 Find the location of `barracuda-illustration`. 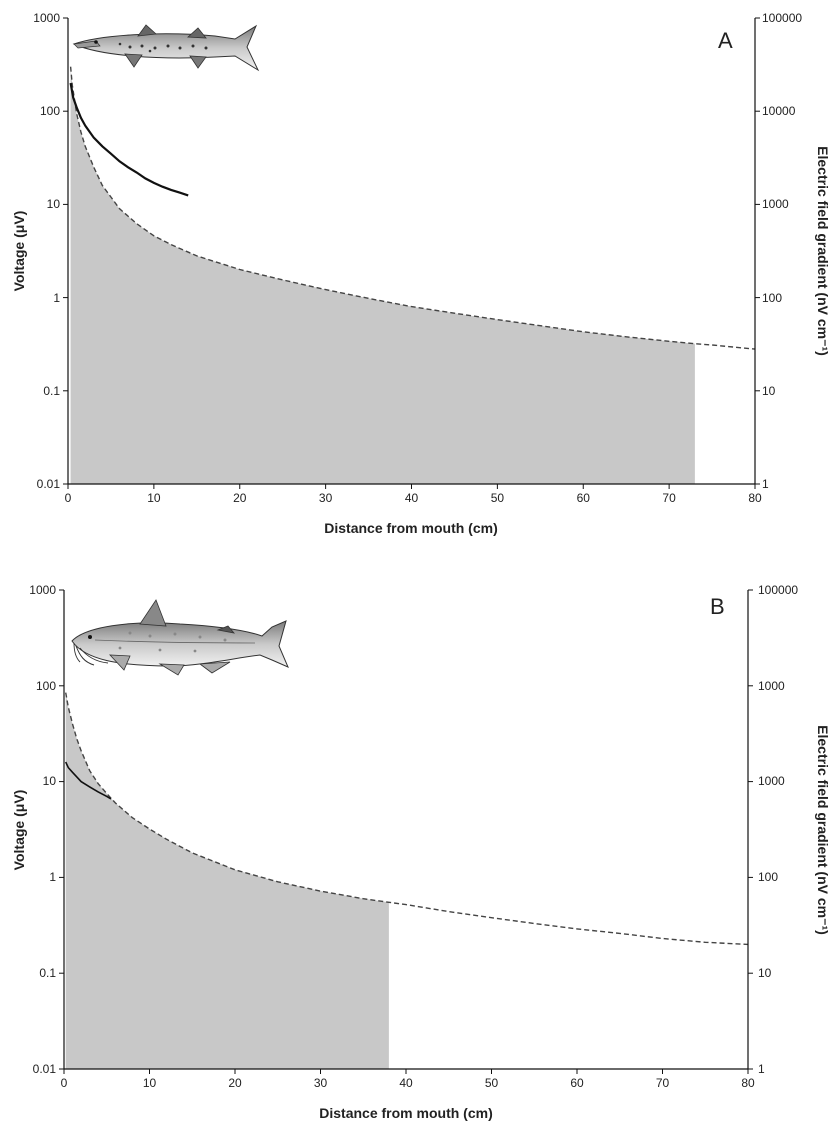

barracuda-illustration is located at coordinates (166, 48).